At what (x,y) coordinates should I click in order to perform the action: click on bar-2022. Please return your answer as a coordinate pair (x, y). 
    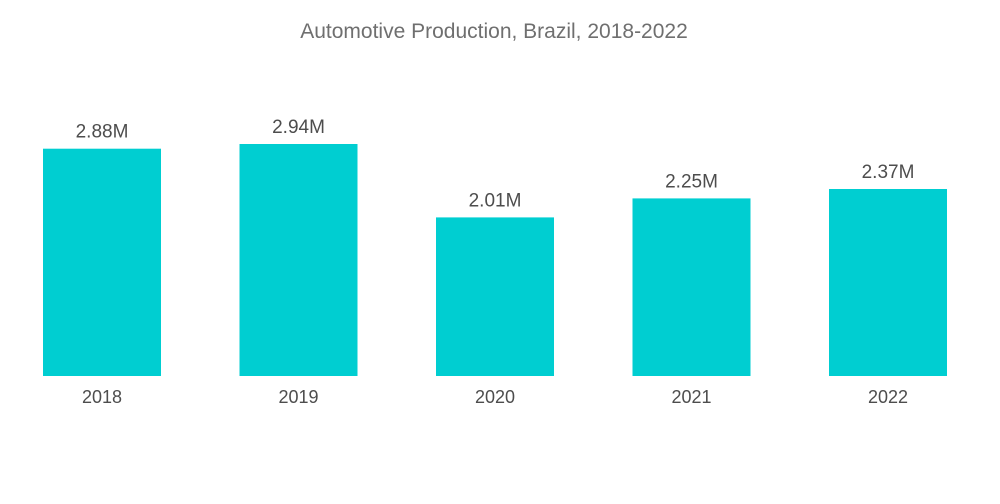
    Looking at the image, I should click on (888, 282).